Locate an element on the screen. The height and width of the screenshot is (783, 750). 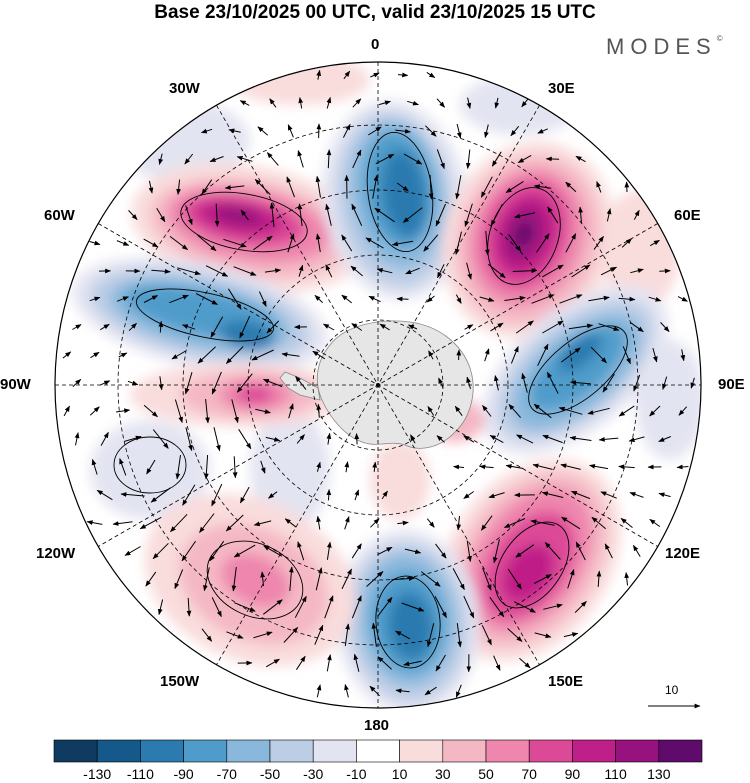
colorbar-tick-label: 10 is located at coordinates (399, 774).